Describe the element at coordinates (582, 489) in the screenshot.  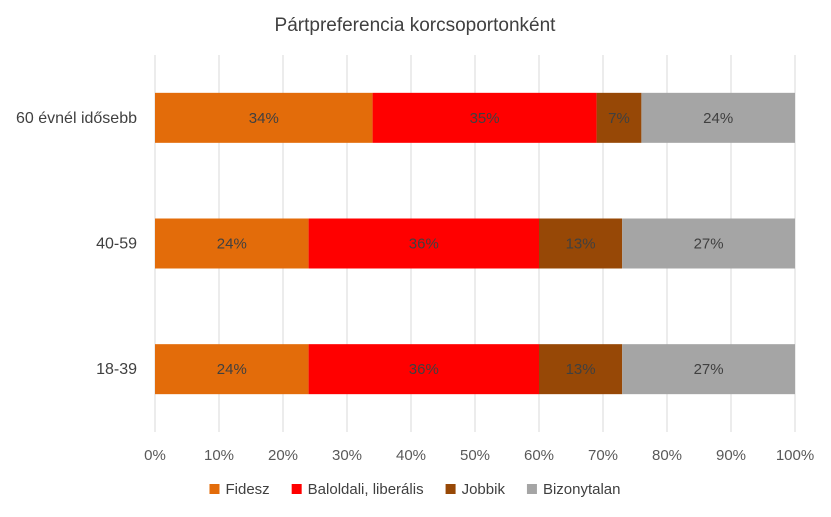
I see `legend-label: Bizonytalan` at that location.